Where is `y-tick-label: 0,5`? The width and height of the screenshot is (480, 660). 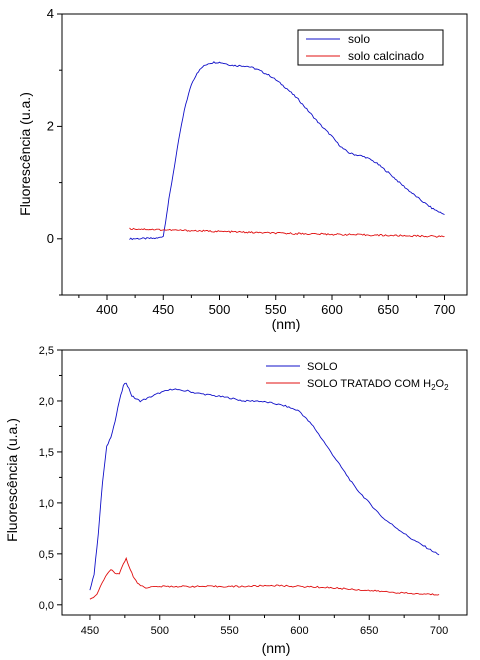
y-tick-label: 0,5 is located at coordinates (46, 555).